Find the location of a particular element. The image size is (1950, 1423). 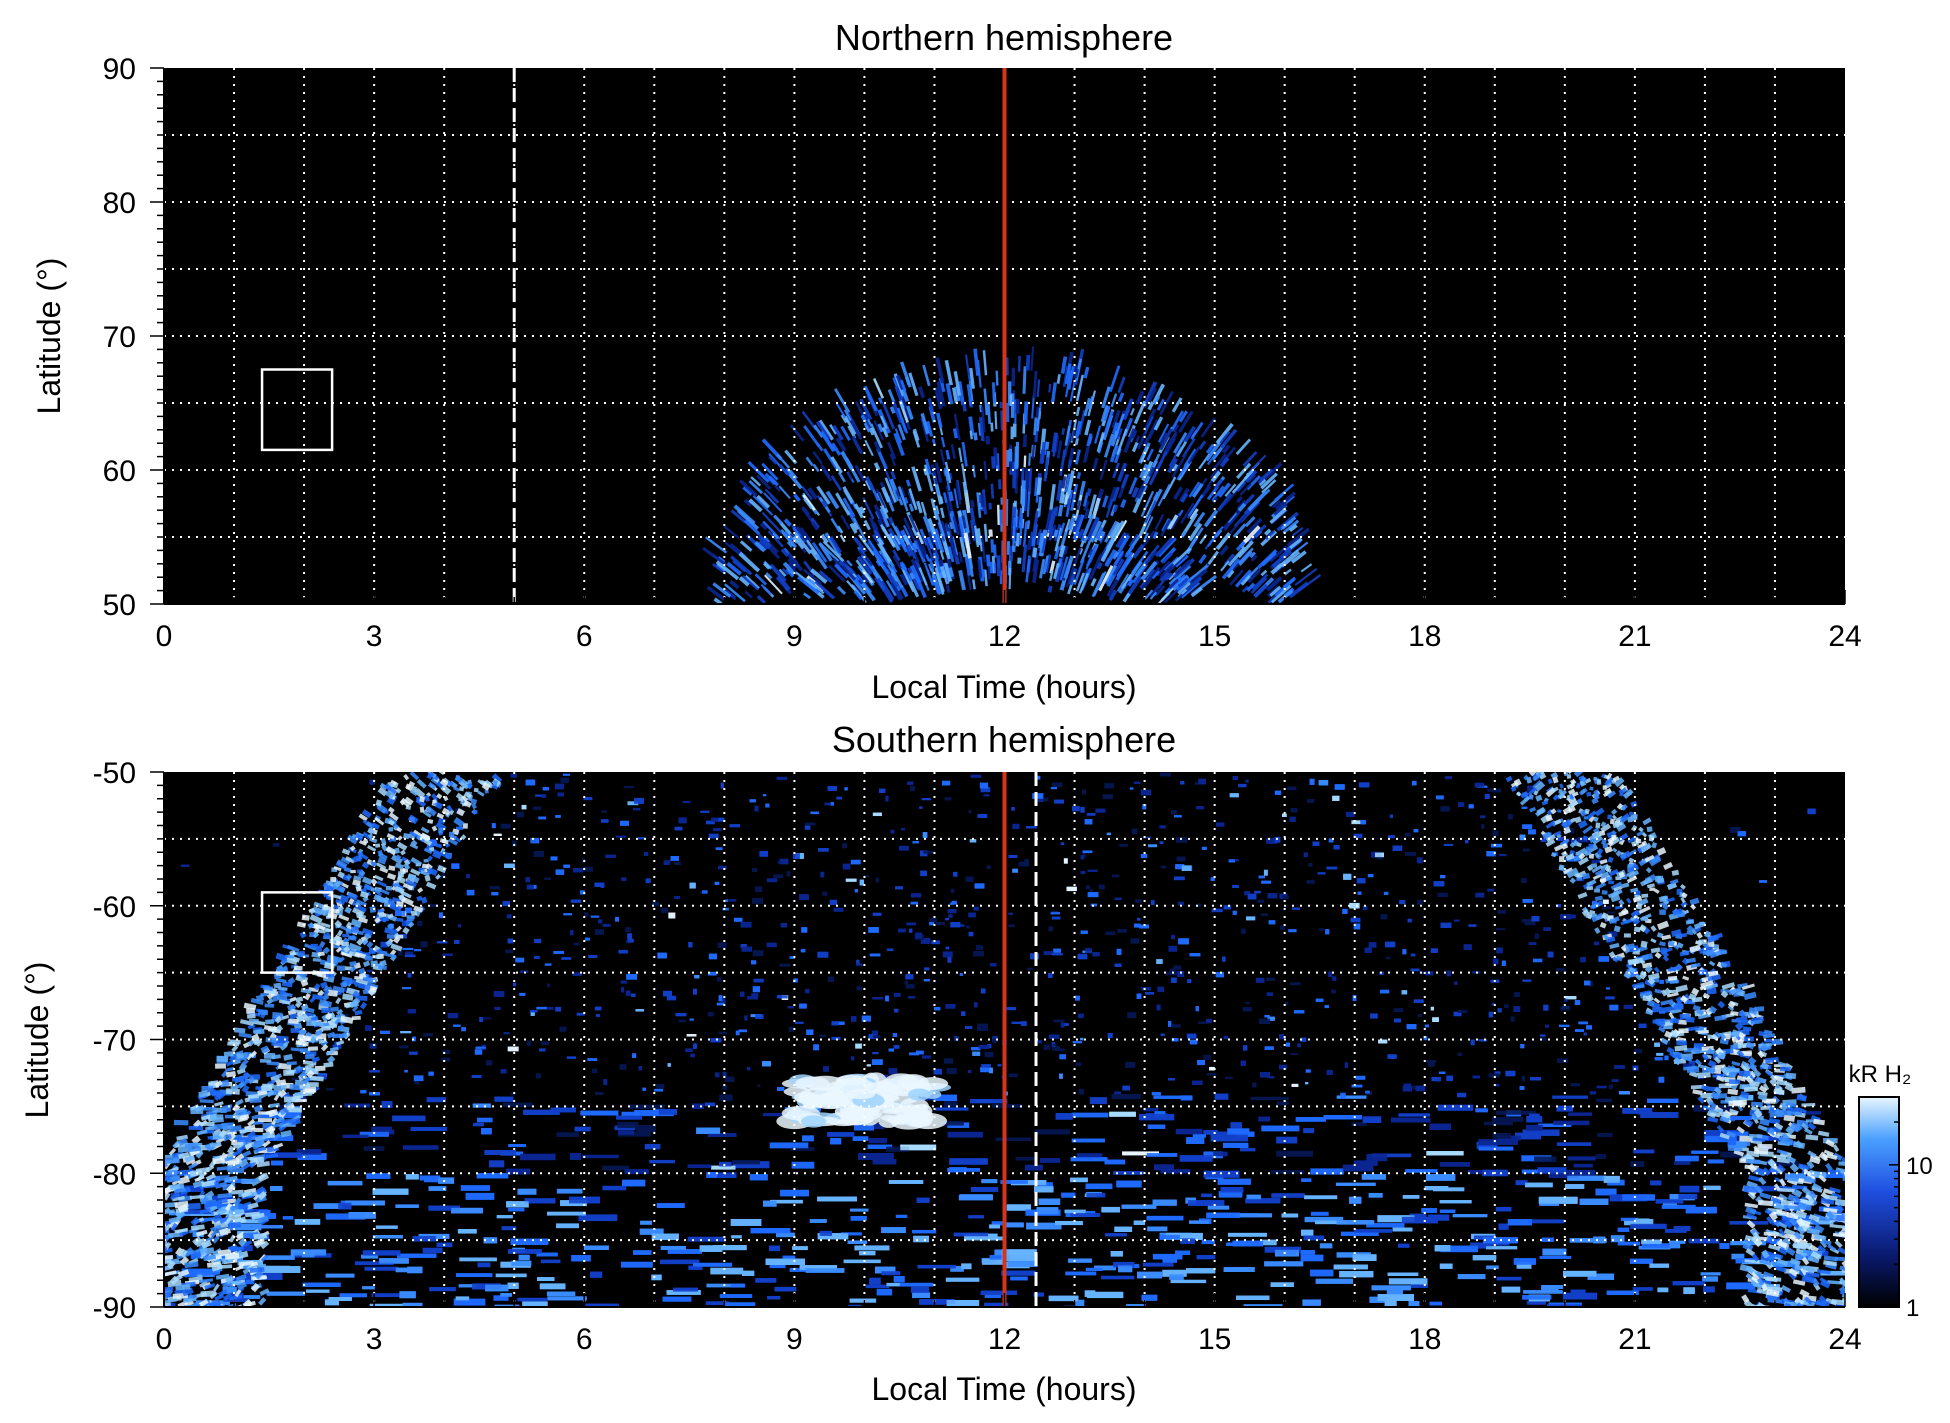

x-tick-label: 18 is located at coordinates (1424, 636).